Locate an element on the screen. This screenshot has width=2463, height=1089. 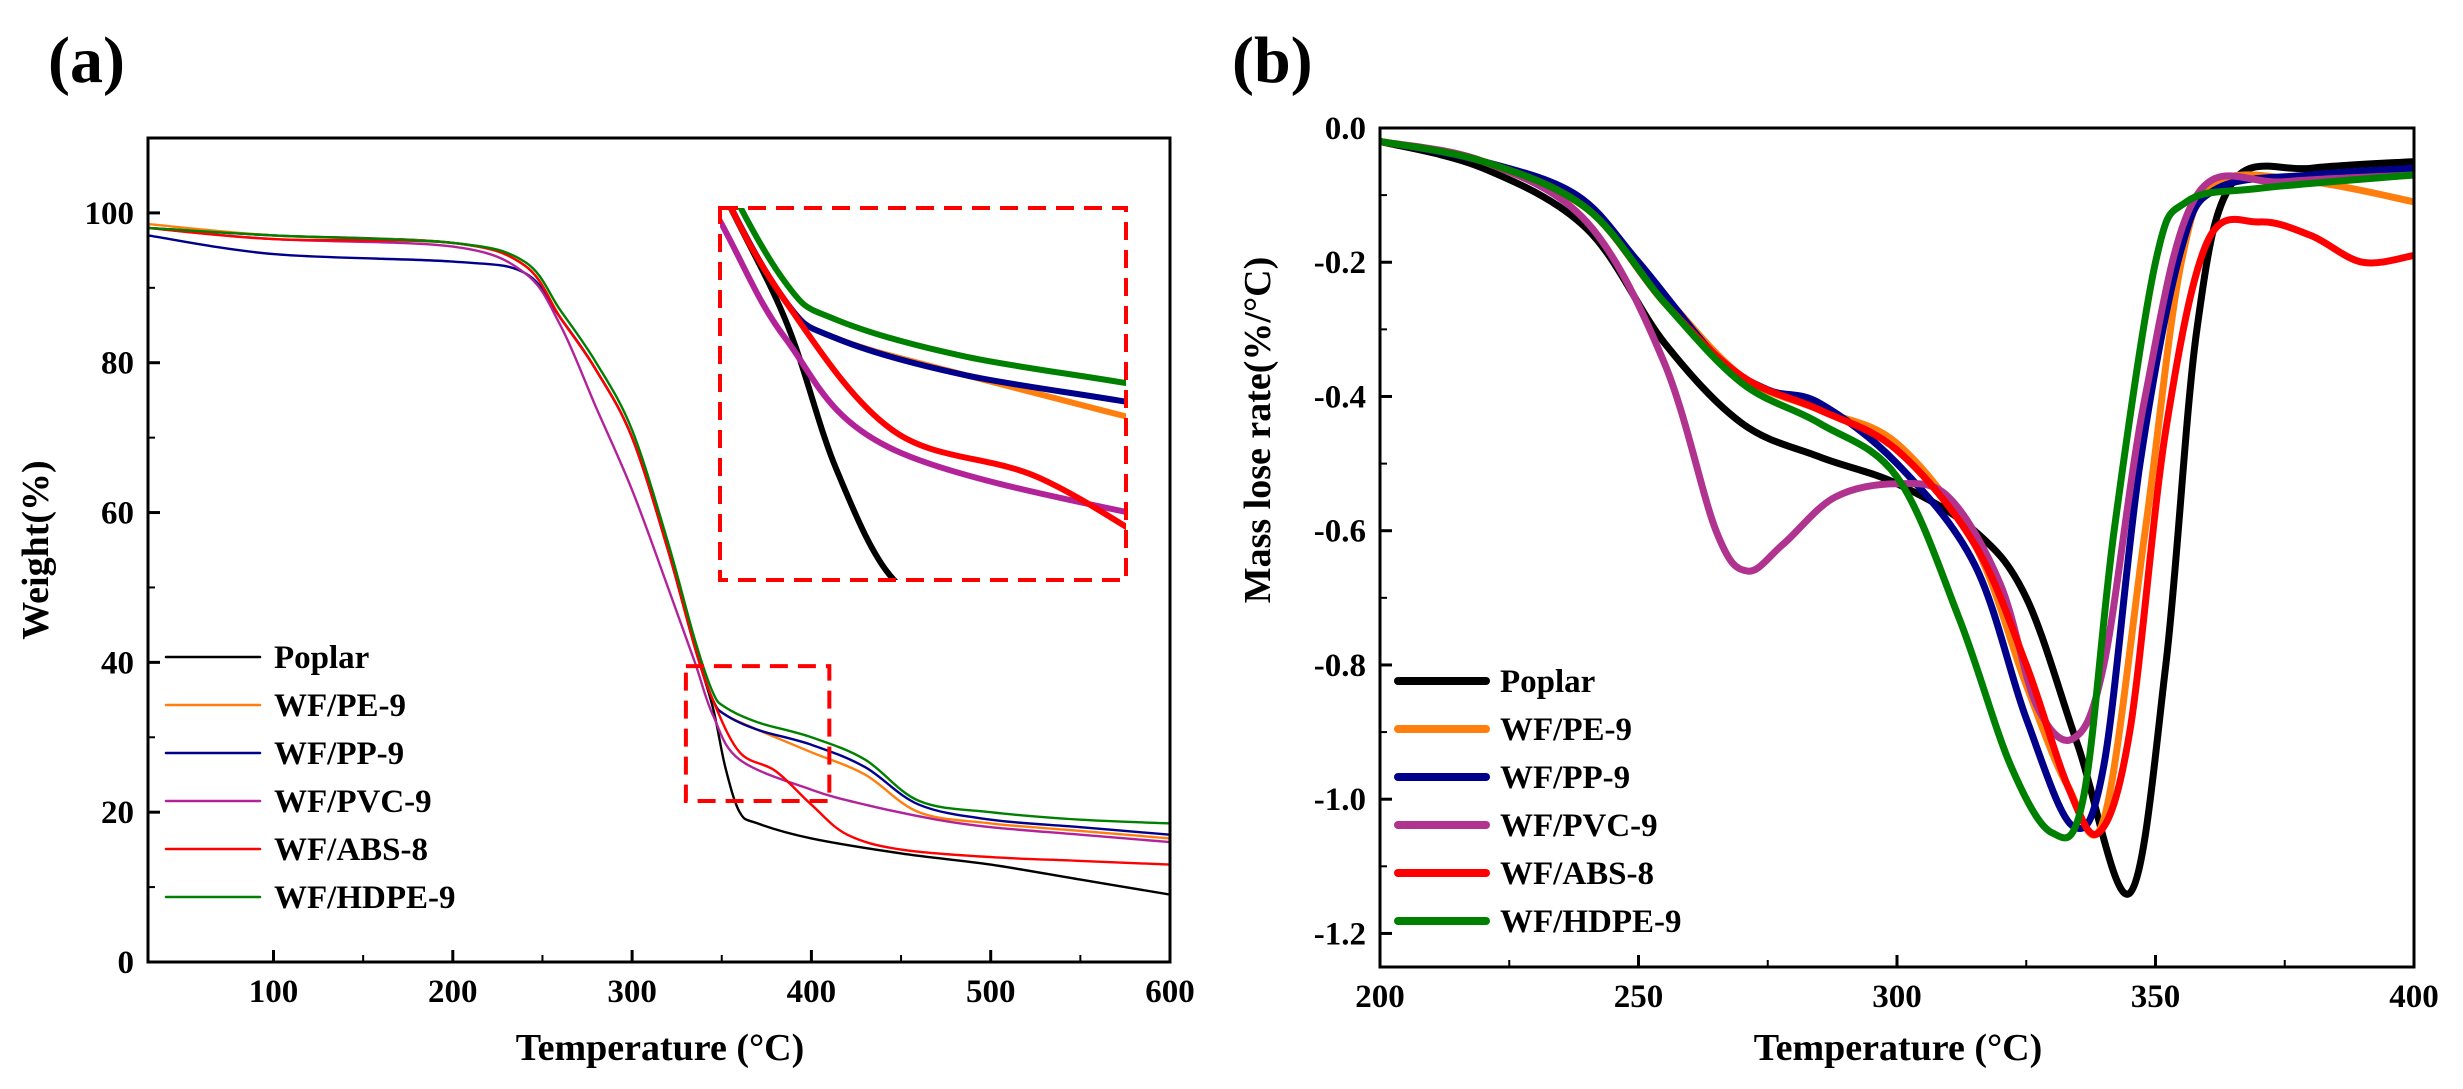
panel-b-legend-label-wf-abs-8: WF/ABS-8 is located at coordinates (1577, 874).